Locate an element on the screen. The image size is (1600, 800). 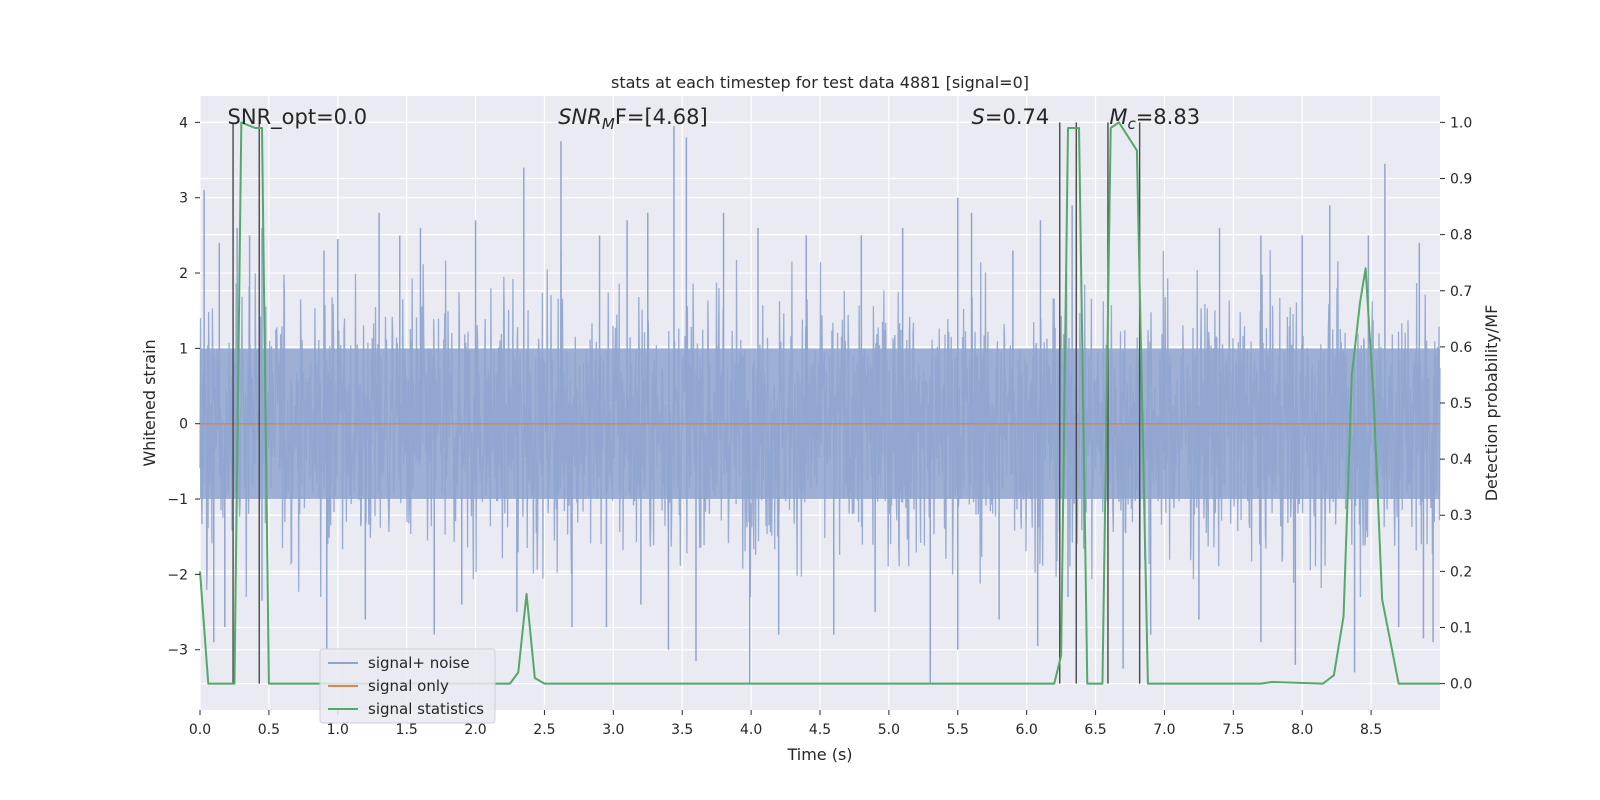
annotation-mc: Mc=8.83 is located at coordinates (1154, 119).